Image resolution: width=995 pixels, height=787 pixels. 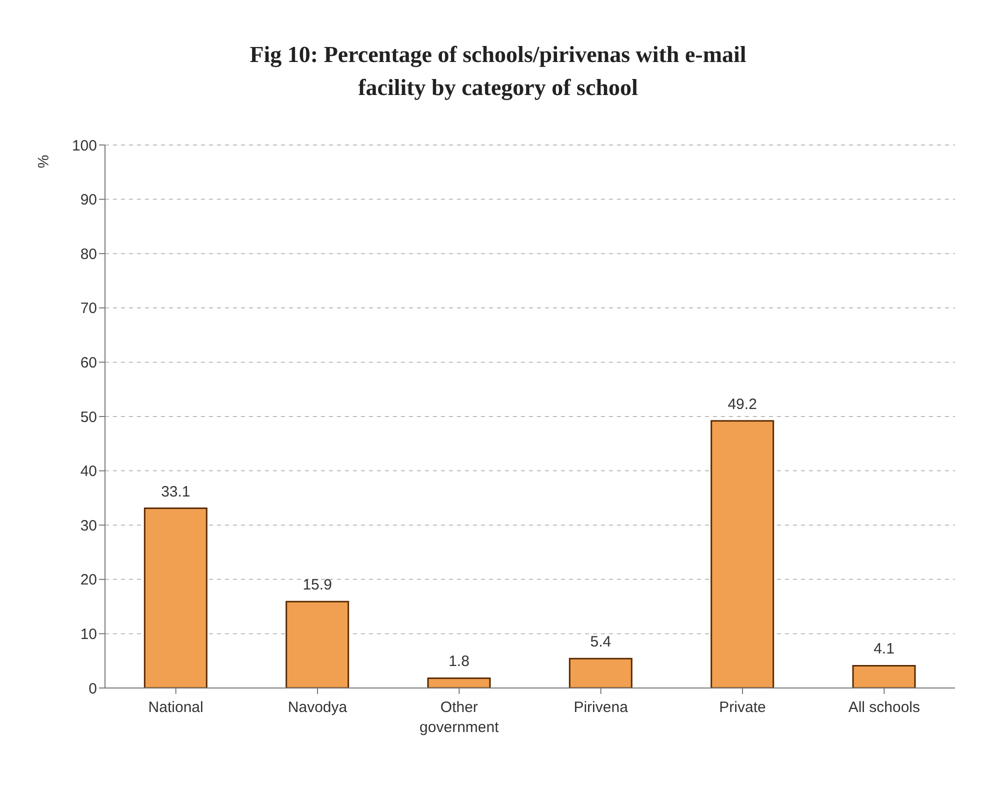 What do you see at coordinates (88, 200) in the screenshot?
I see `y-tick-label: 90` at bounding box center [88, 200].